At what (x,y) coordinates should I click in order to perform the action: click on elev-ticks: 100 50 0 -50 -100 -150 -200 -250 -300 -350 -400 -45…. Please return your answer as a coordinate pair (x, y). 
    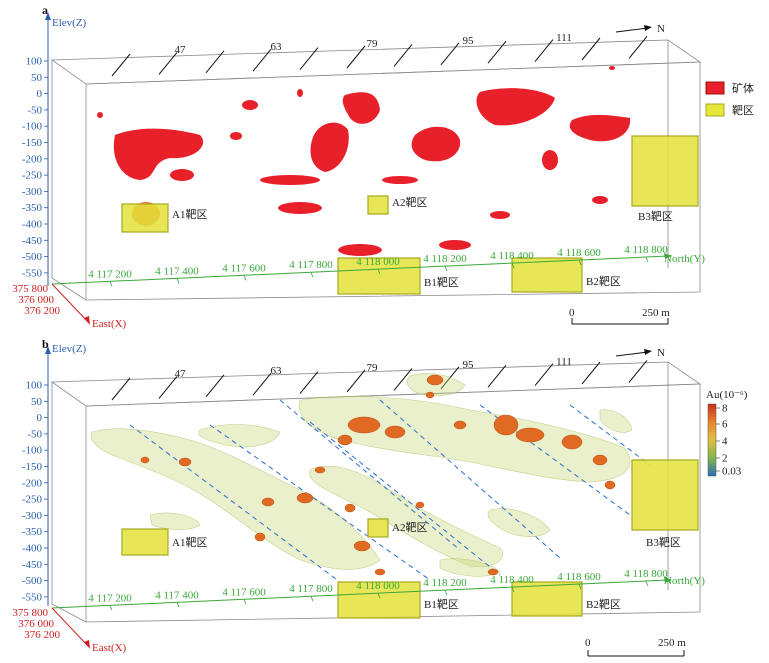
    Looking at the image, I should click on (35, 167).